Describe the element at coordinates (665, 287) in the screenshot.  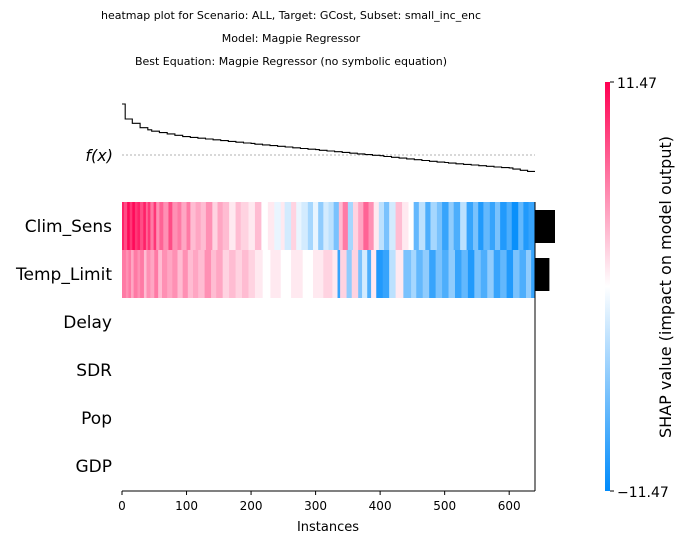
I see `colorbar-label: SHAP value (impact on model output)` at that location.